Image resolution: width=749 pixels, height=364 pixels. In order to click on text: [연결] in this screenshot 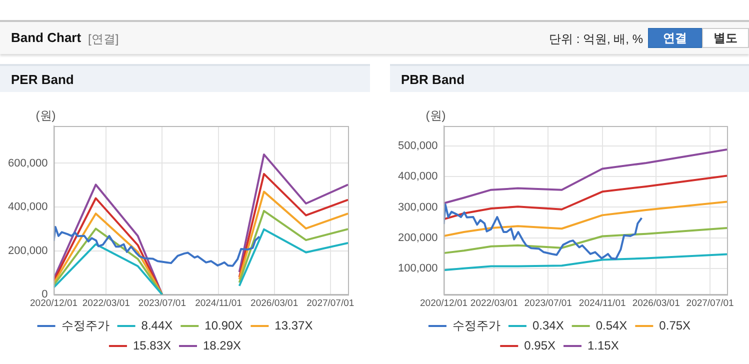, I will do `click(103, 39)`.